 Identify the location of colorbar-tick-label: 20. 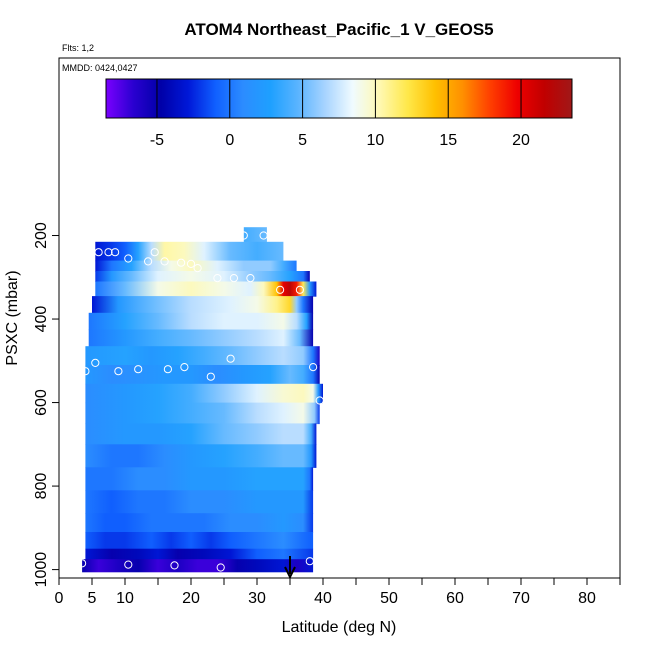
(521, 140).